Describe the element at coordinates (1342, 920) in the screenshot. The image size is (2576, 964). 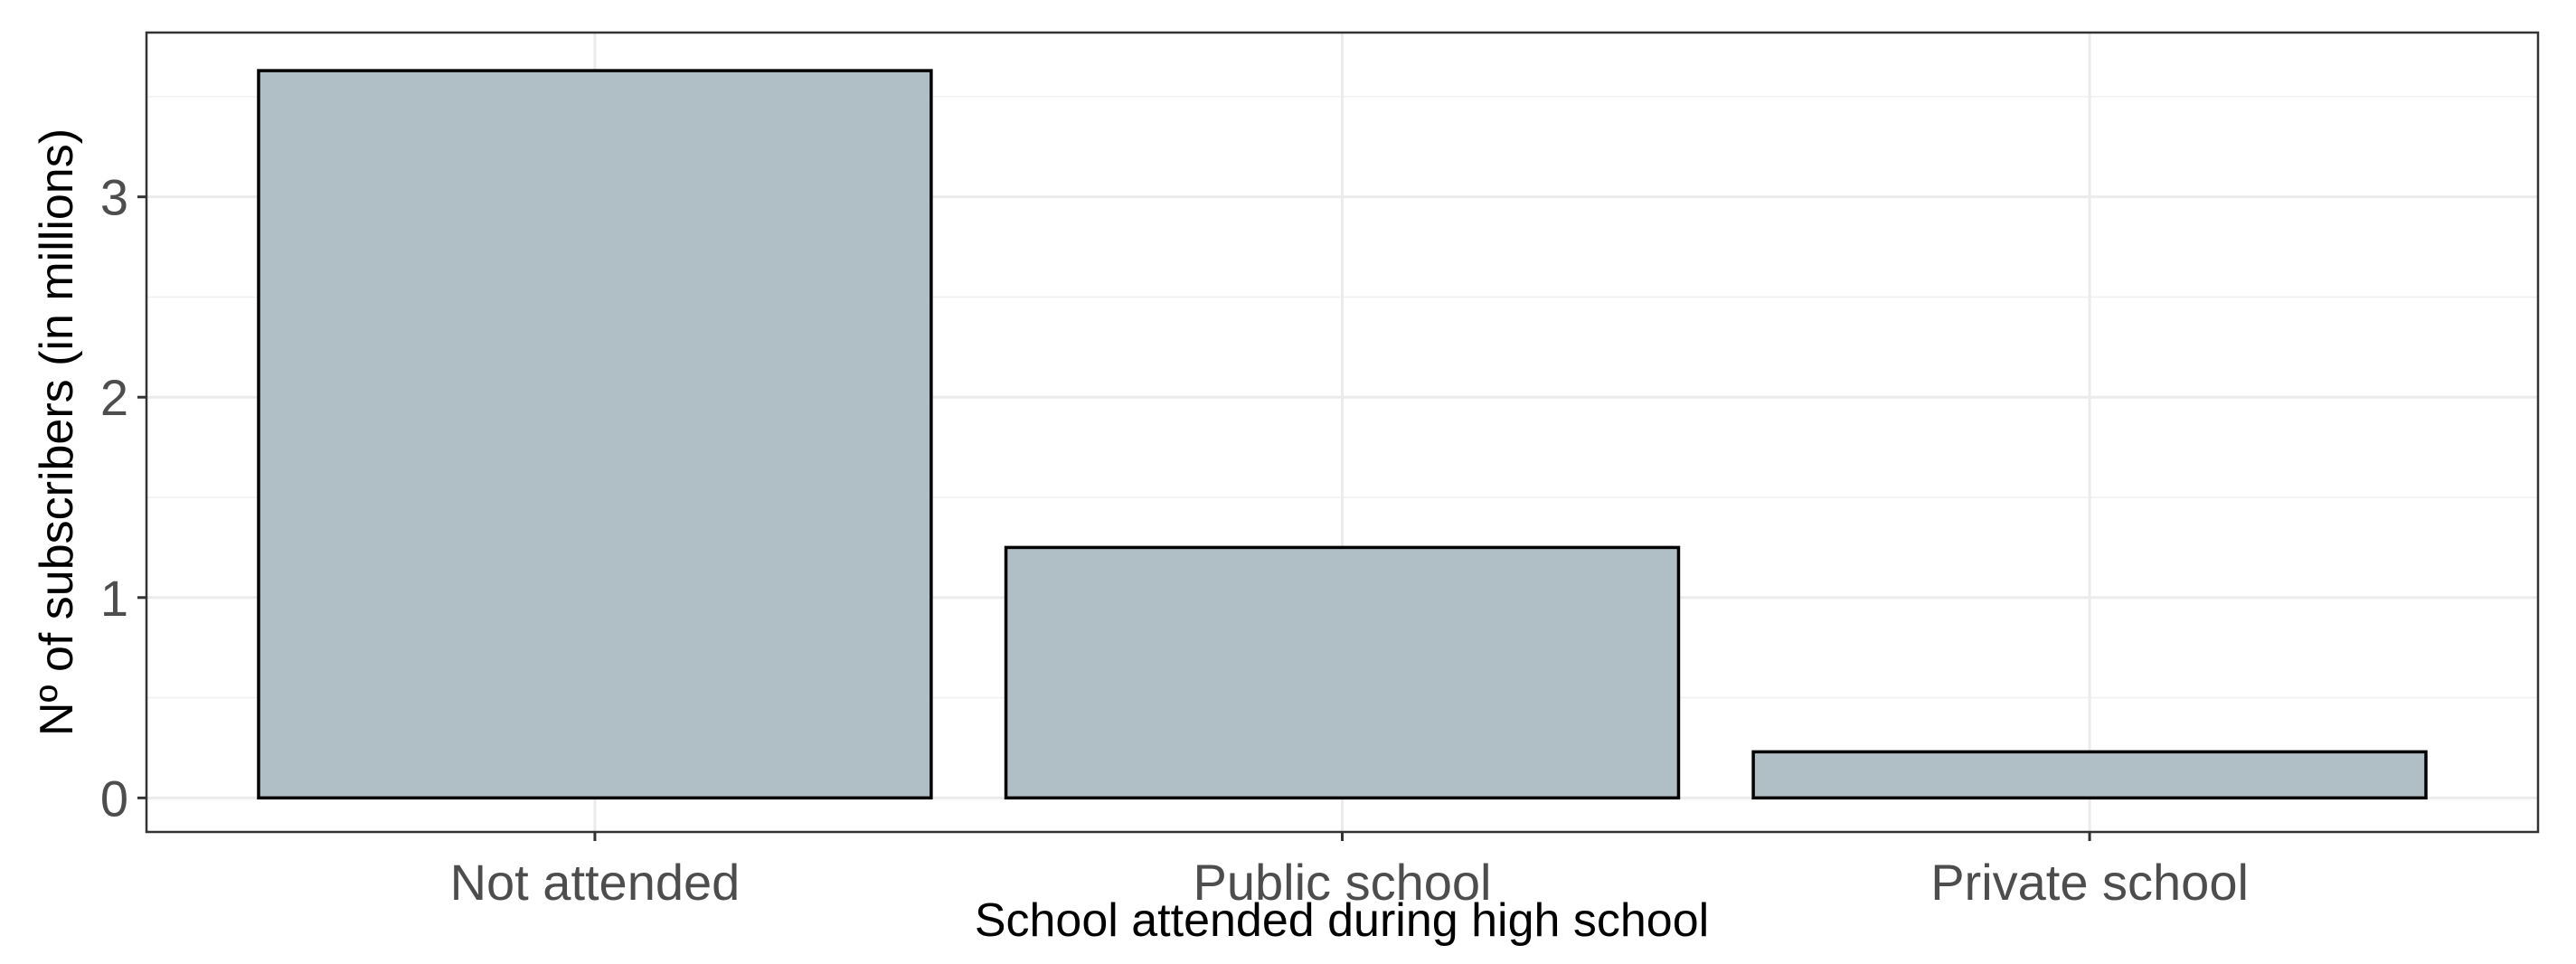
I see `x-axis-title: School attended during high school` at that location.